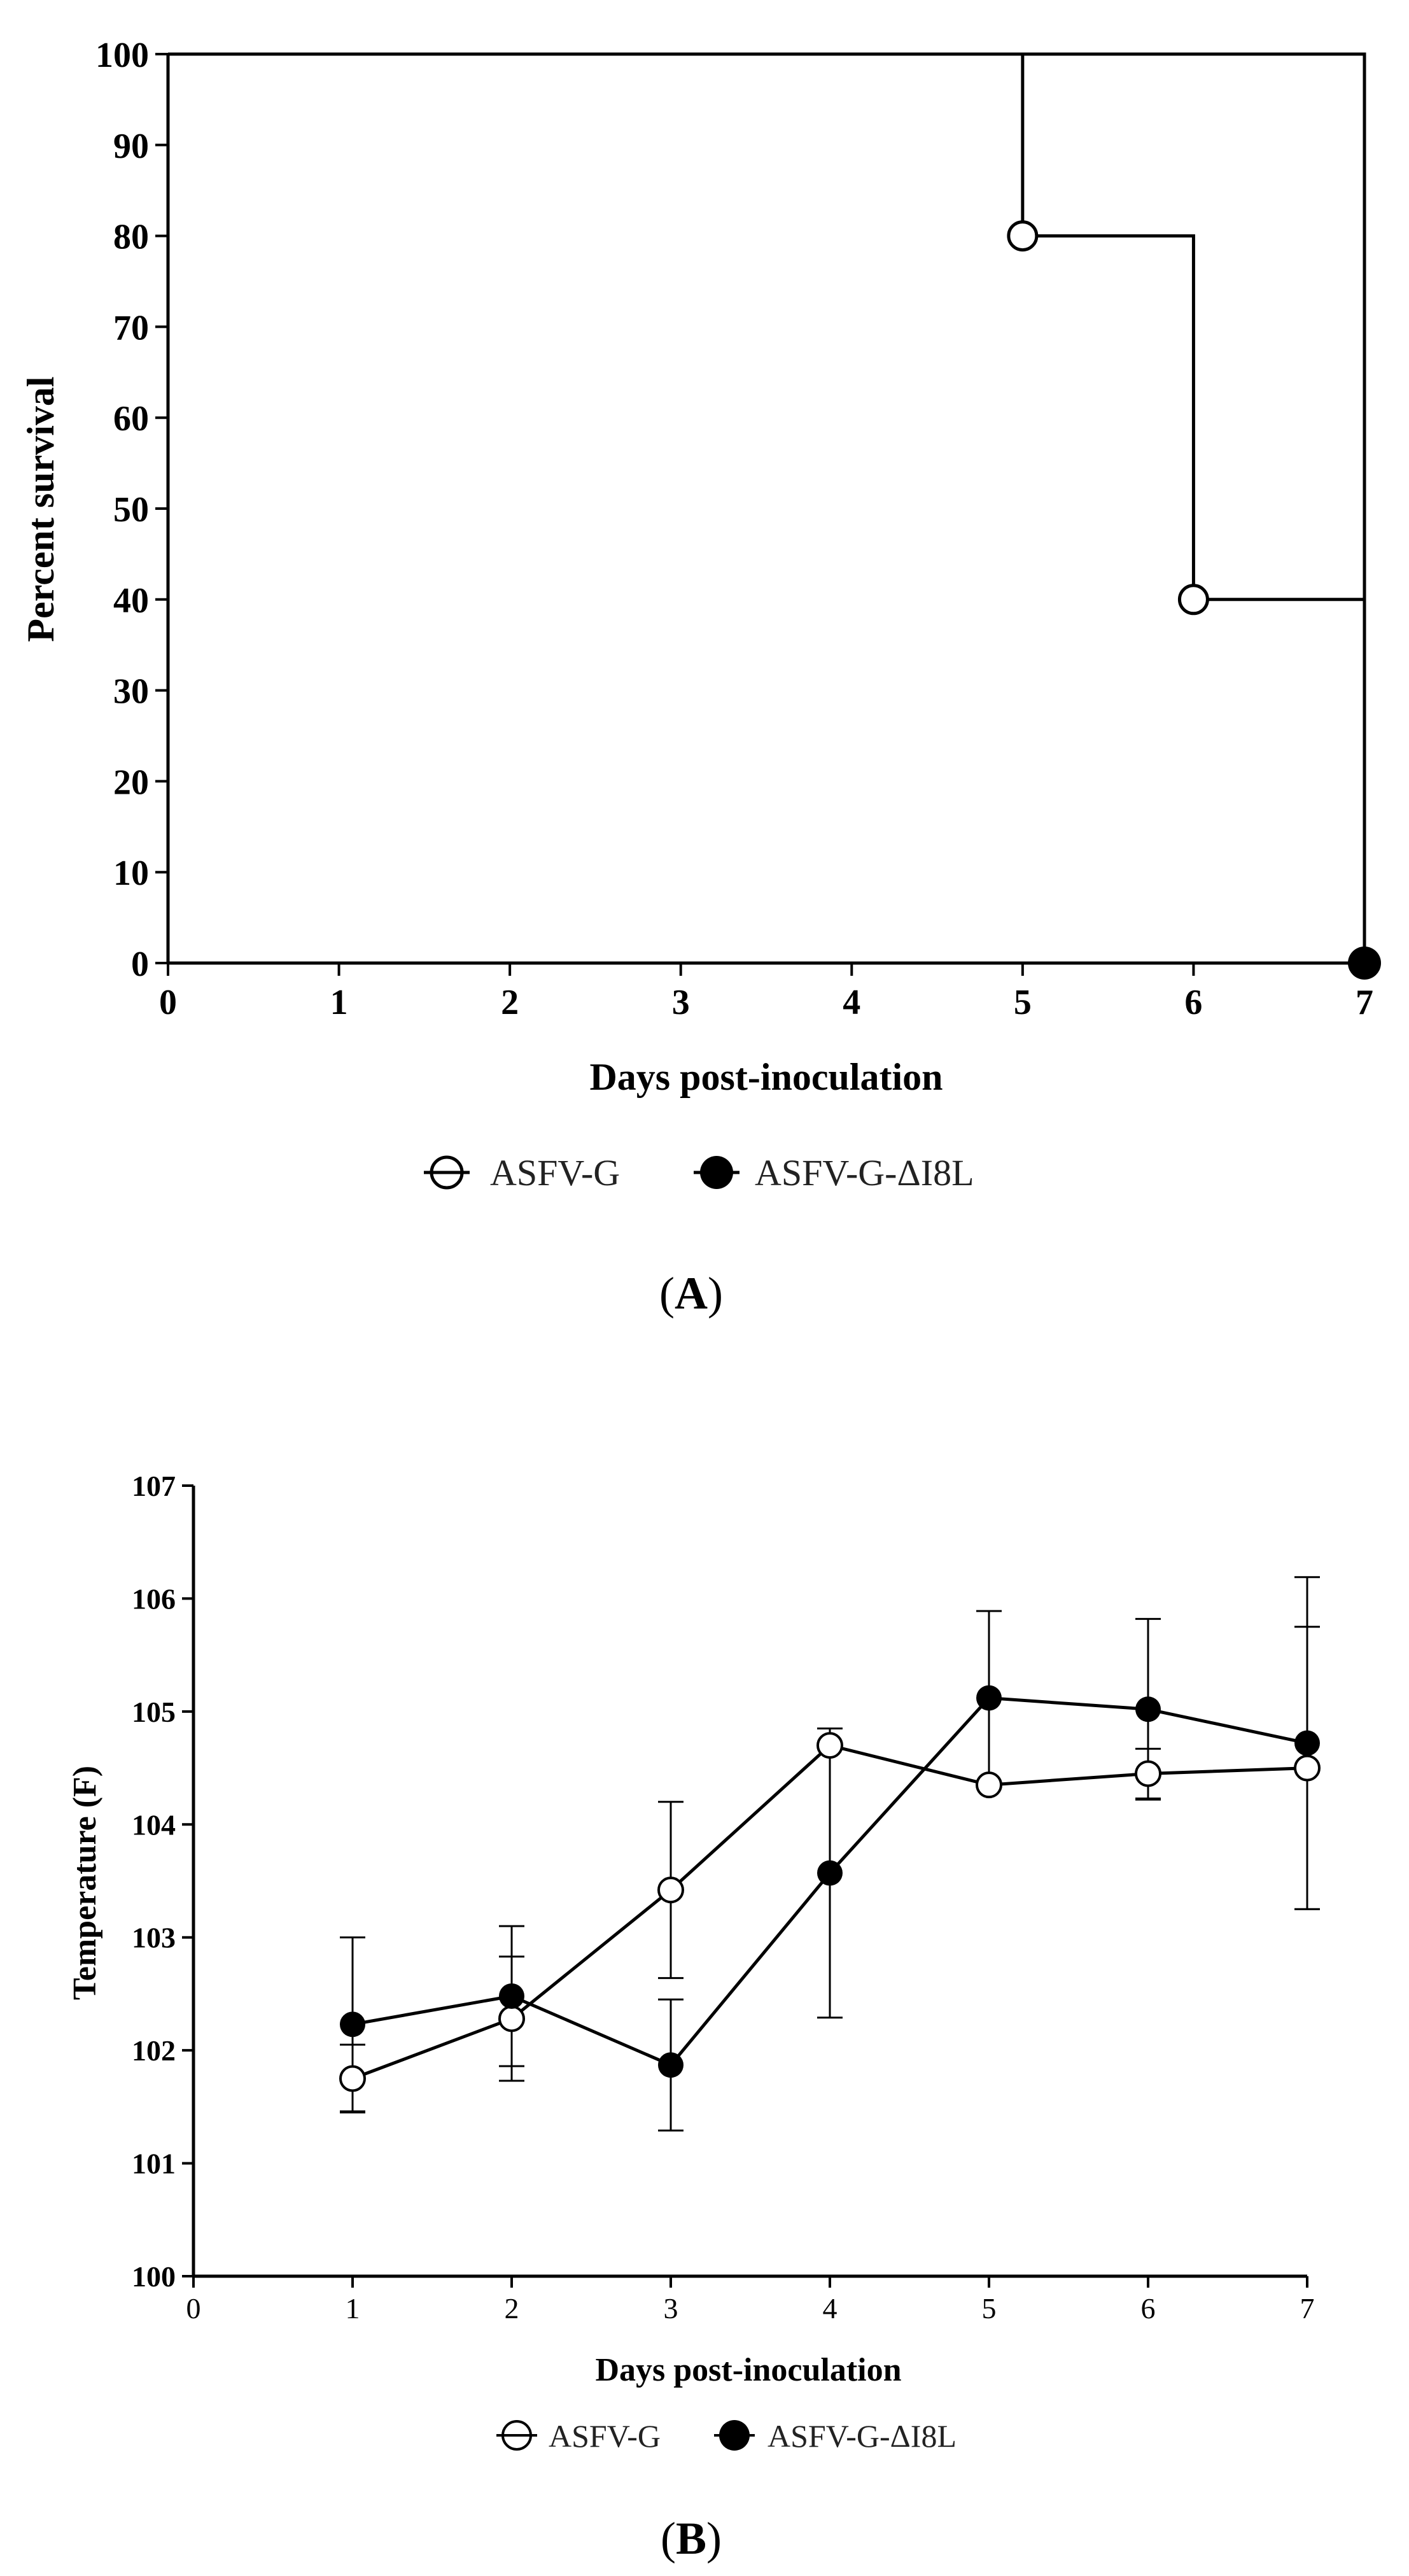 The width and height of the screenshot is (1409, 2576). Describe the element at coordinates (681, 1003) in the screenshot. I see `survival-x-tick-label: 3` at that location.